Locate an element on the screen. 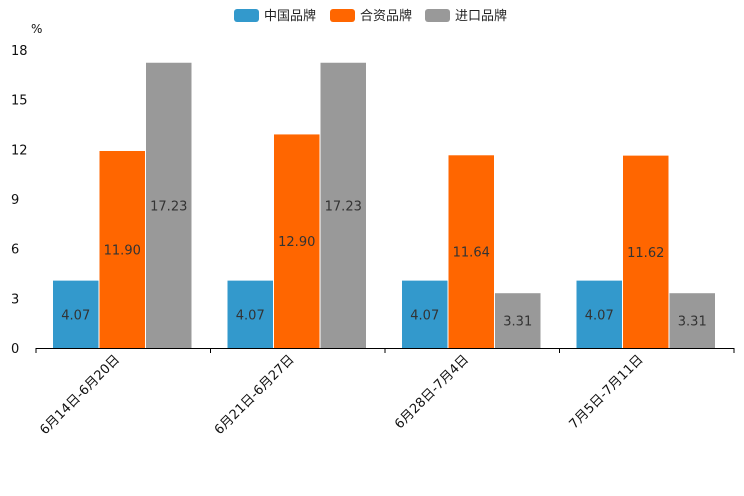 This screenshot has width=744, height=496. x-category-label-3: 6月28日-7月4日 is located at coordinates (432, 392).